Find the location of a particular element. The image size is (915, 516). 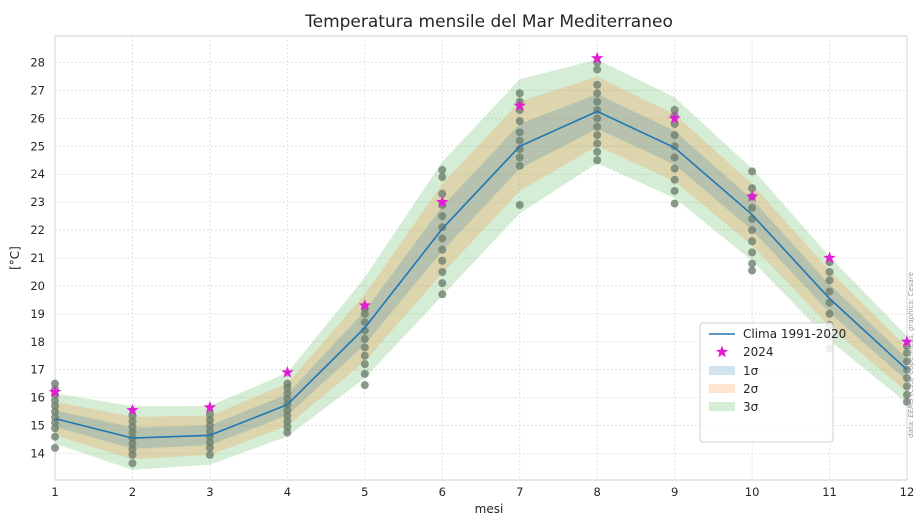

y-tick-label: 28 is located at coordinates (37, 63).